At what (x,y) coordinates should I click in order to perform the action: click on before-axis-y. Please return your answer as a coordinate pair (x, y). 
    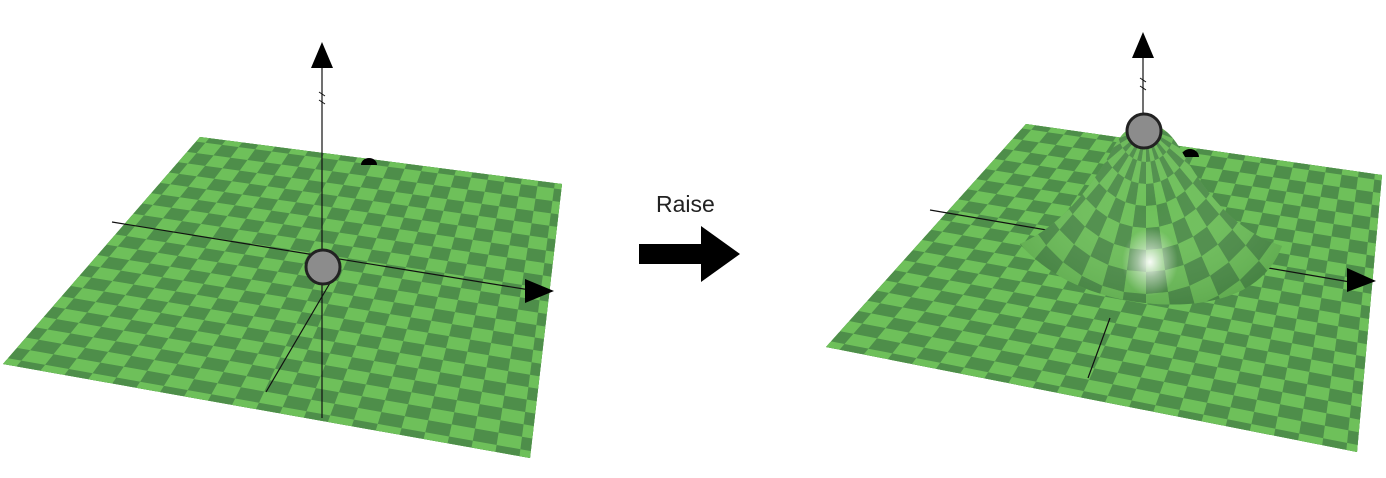
    Looking at the image, I should click on (298, 337).